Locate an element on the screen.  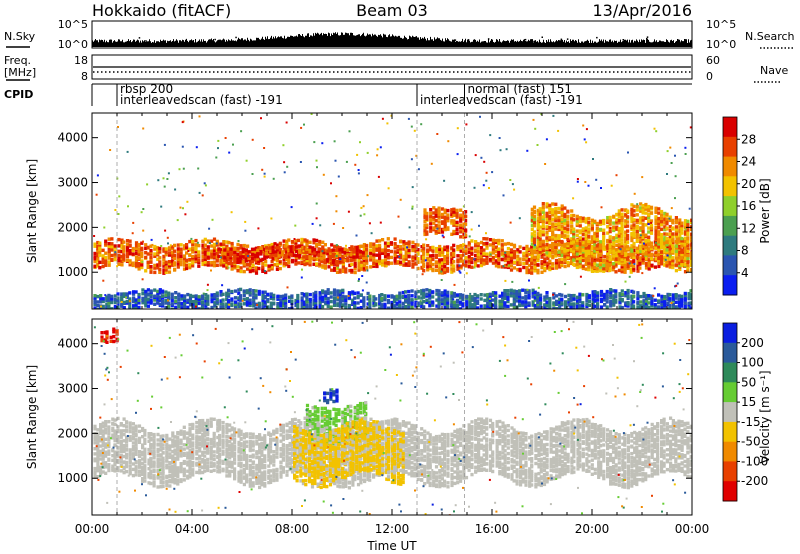
noise-left-tick-bottom: 10^0 is located at coordinates (73, 44).